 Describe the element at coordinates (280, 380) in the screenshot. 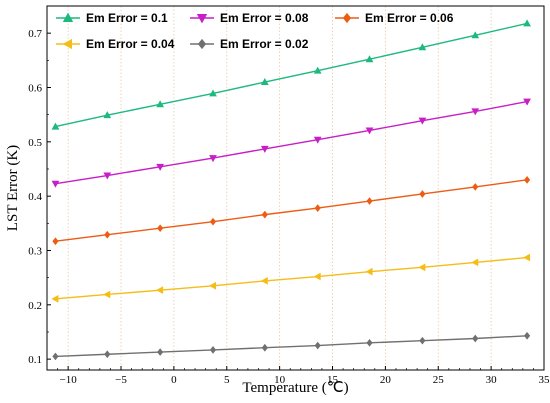

I see `x-tick-label: 10` at that location.